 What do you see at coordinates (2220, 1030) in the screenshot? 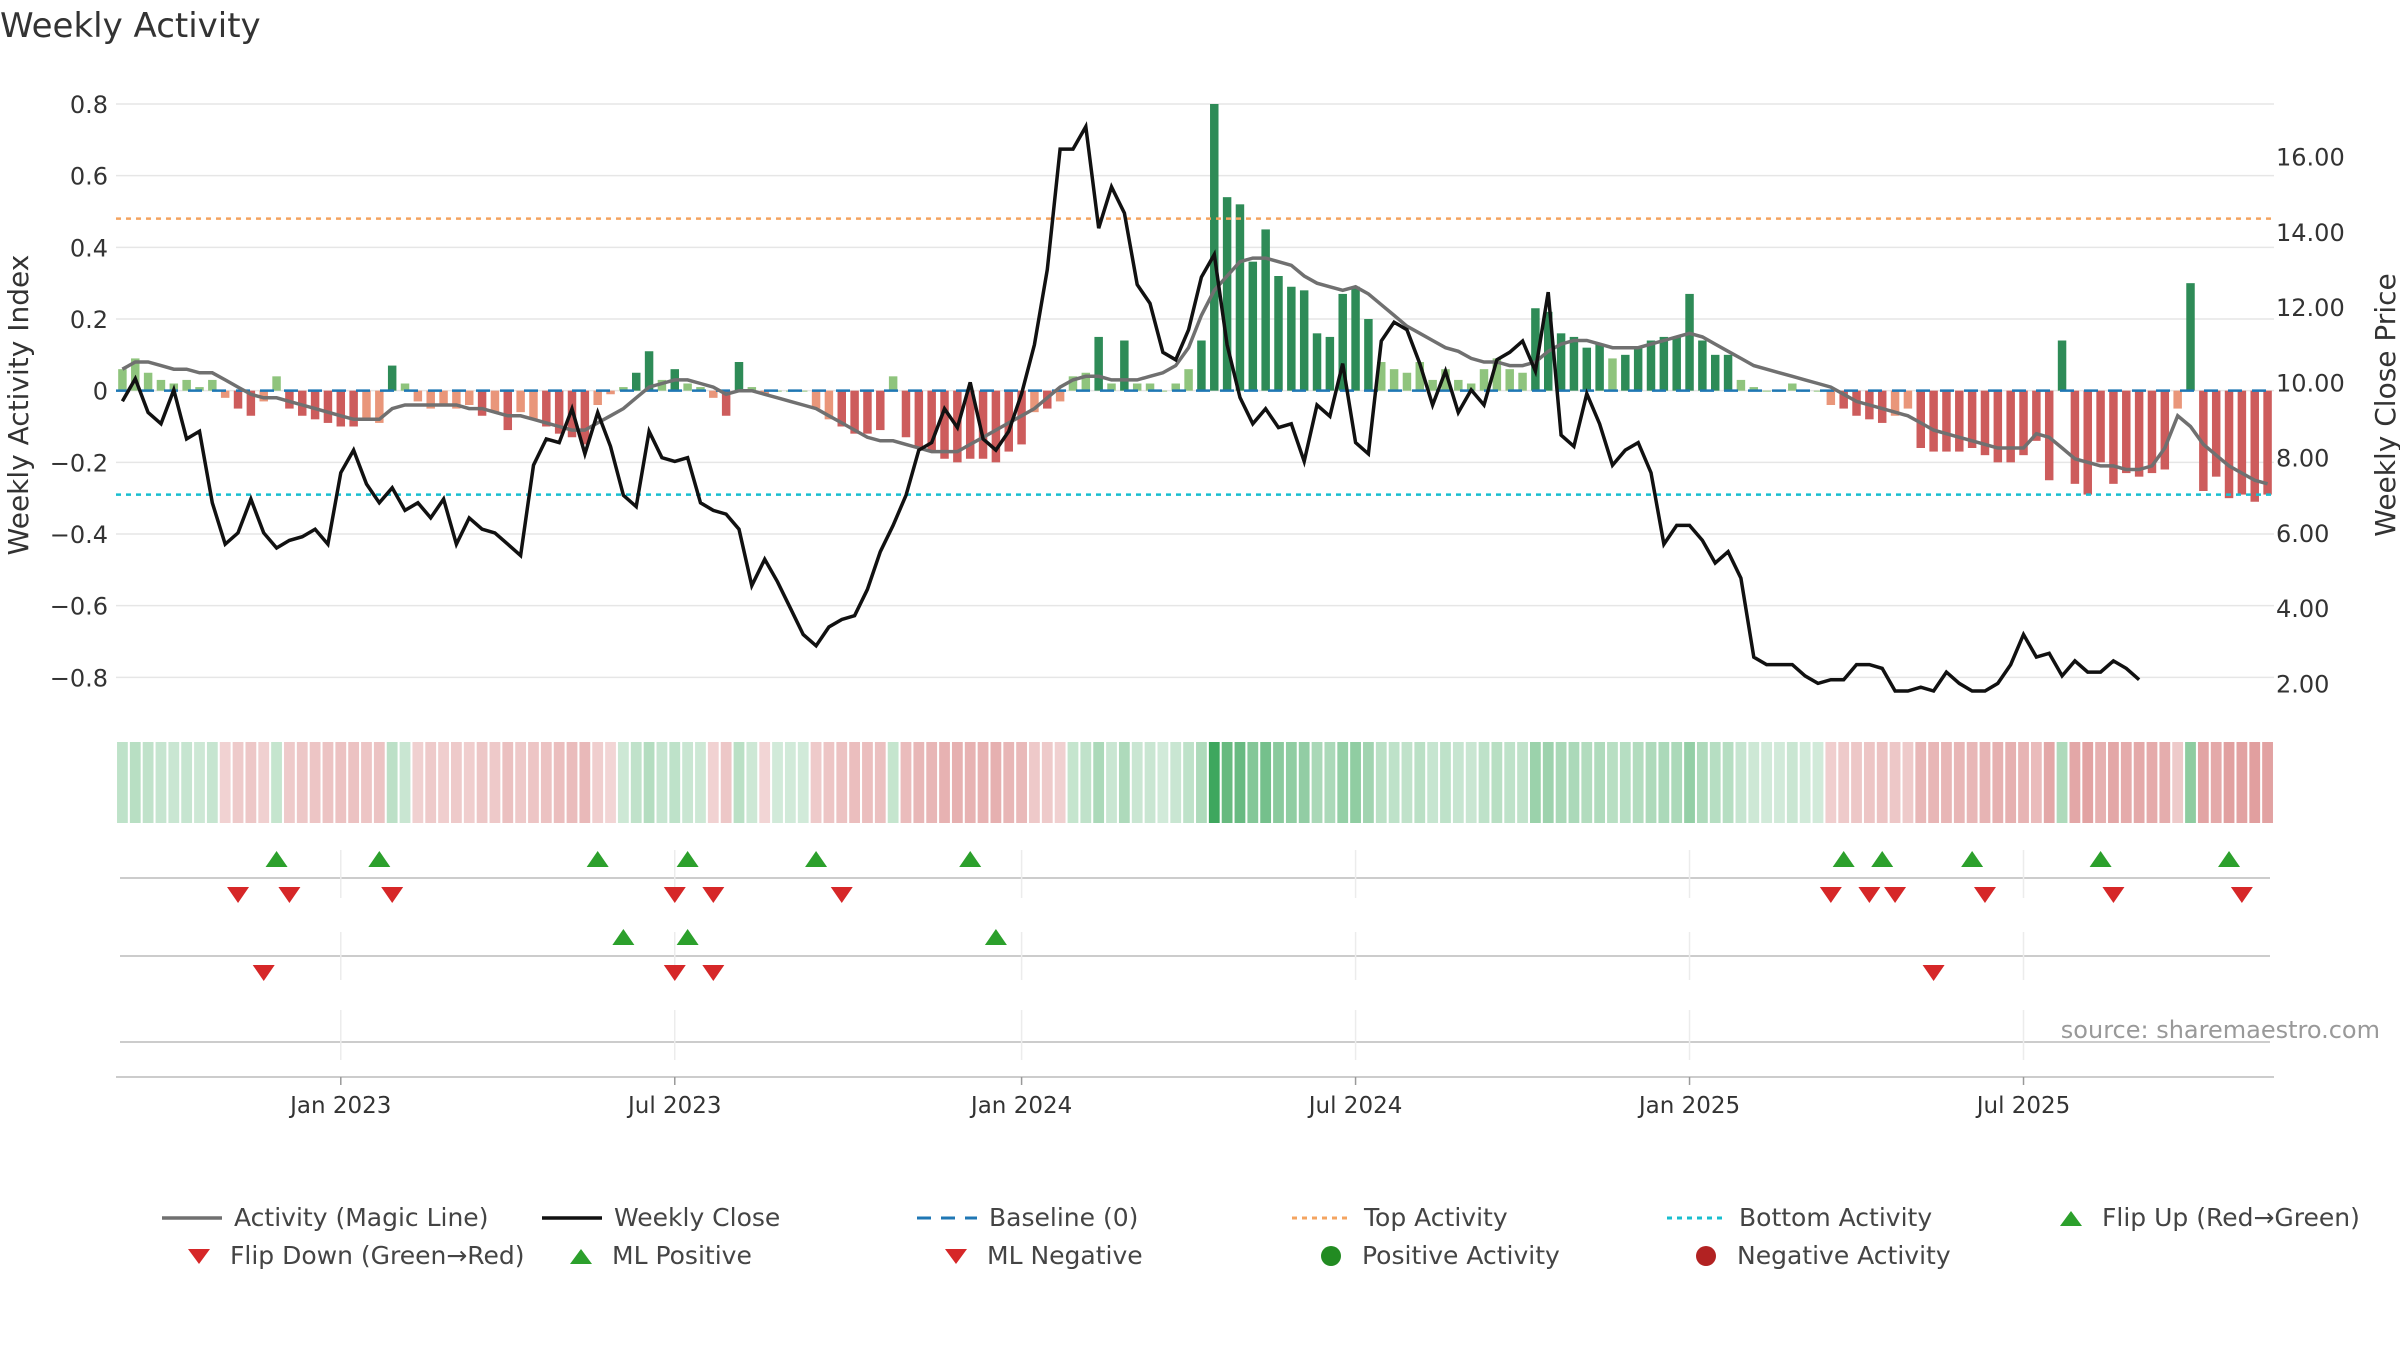
I see `source-text: source: sharemaestro.com` at bounding box center [2220, 1030].